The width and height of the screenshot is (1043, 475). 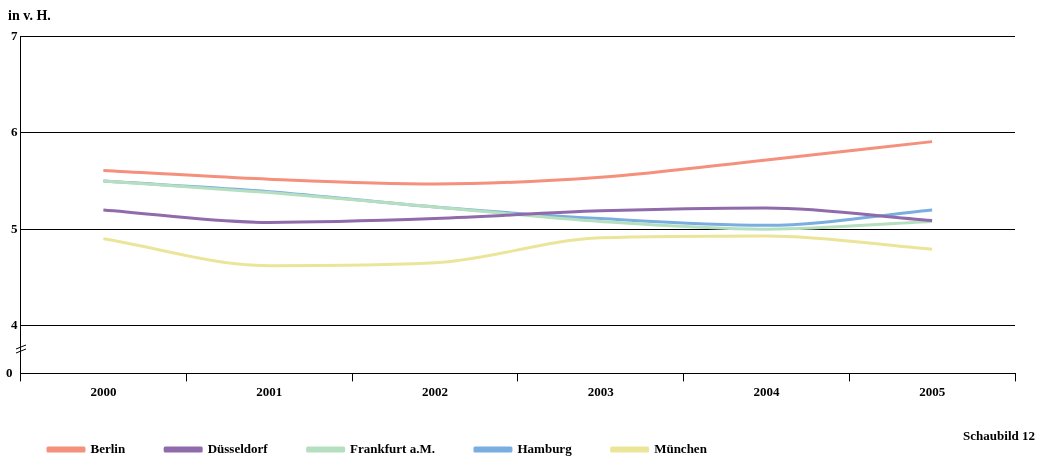 I want to click on x-tick-label: 2003, so click(x=601, y=391).